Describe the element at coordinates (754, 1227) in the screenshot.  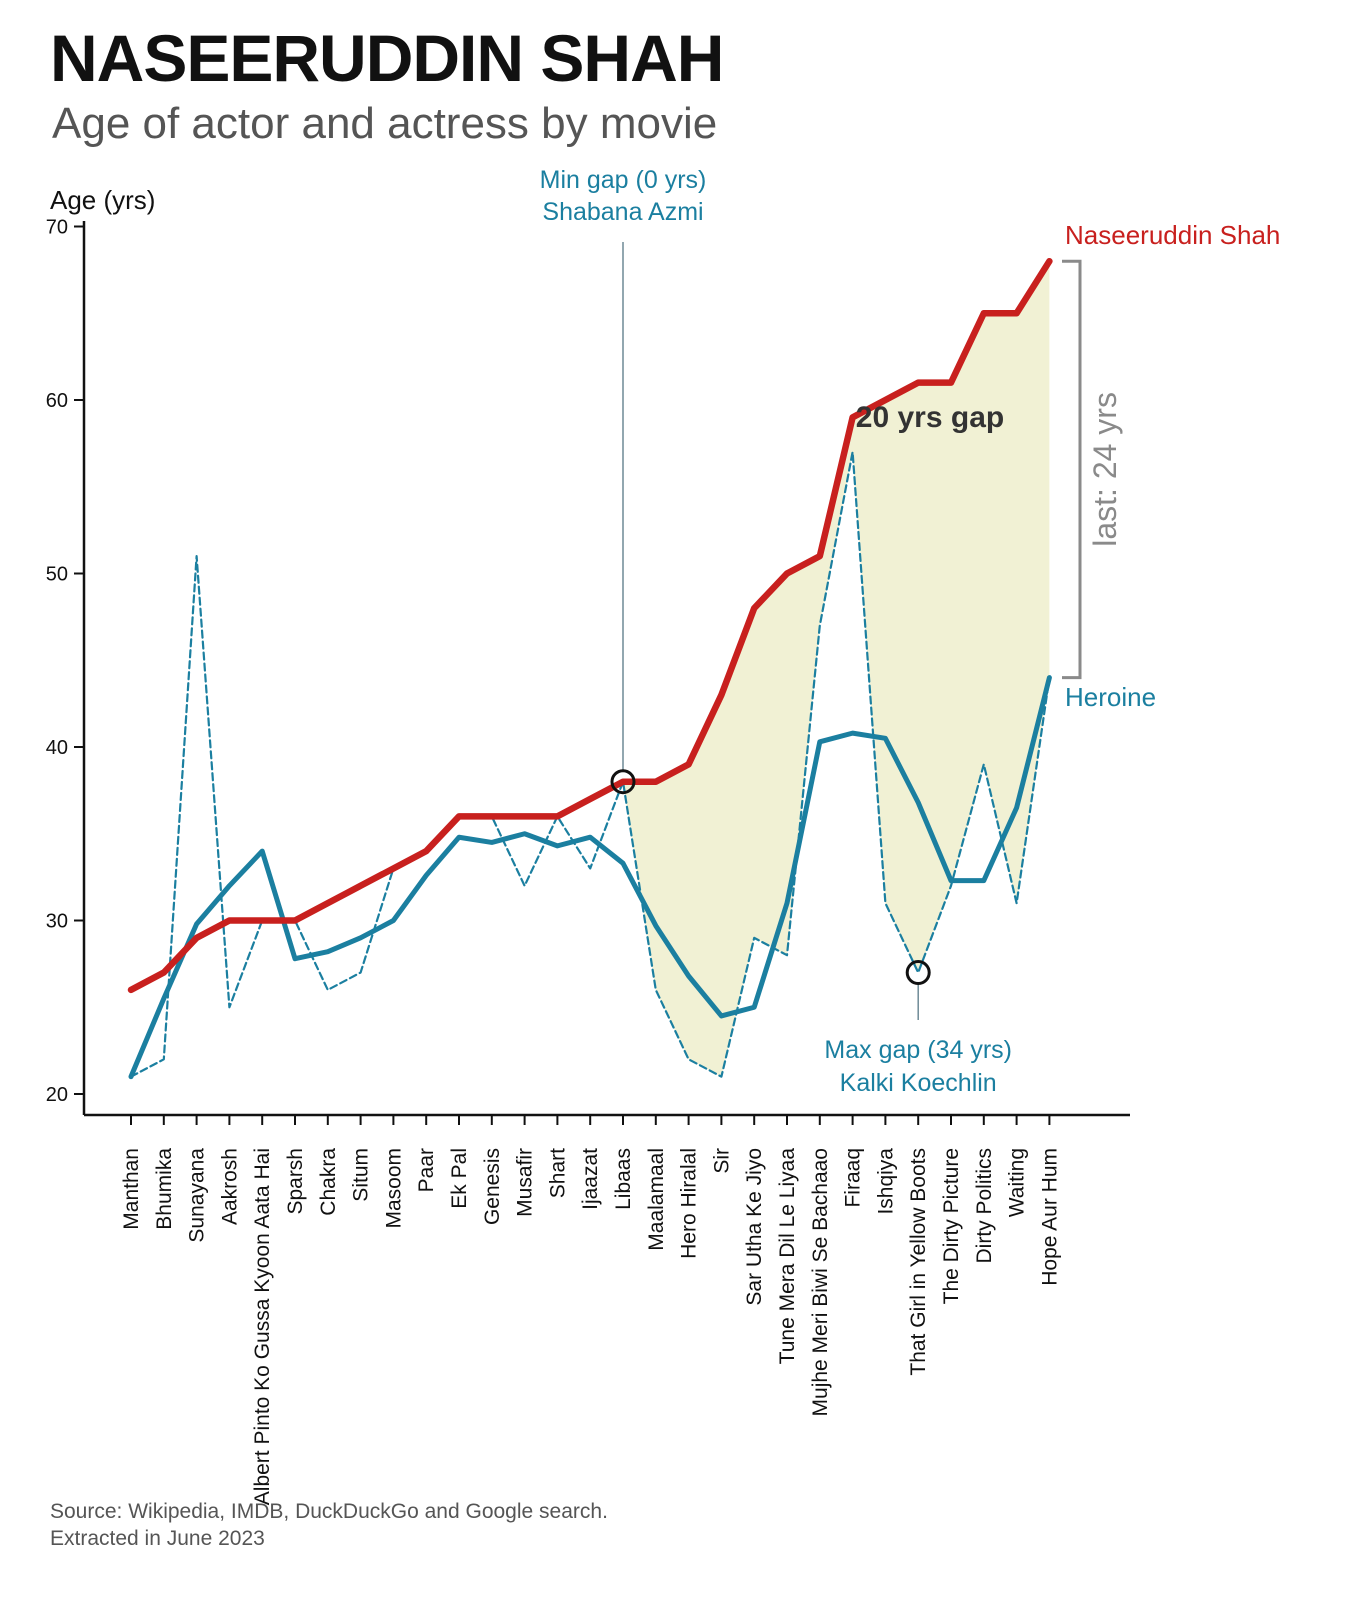
I see `x-tick-label: Sar Utha Ke Jiyo` at that location.